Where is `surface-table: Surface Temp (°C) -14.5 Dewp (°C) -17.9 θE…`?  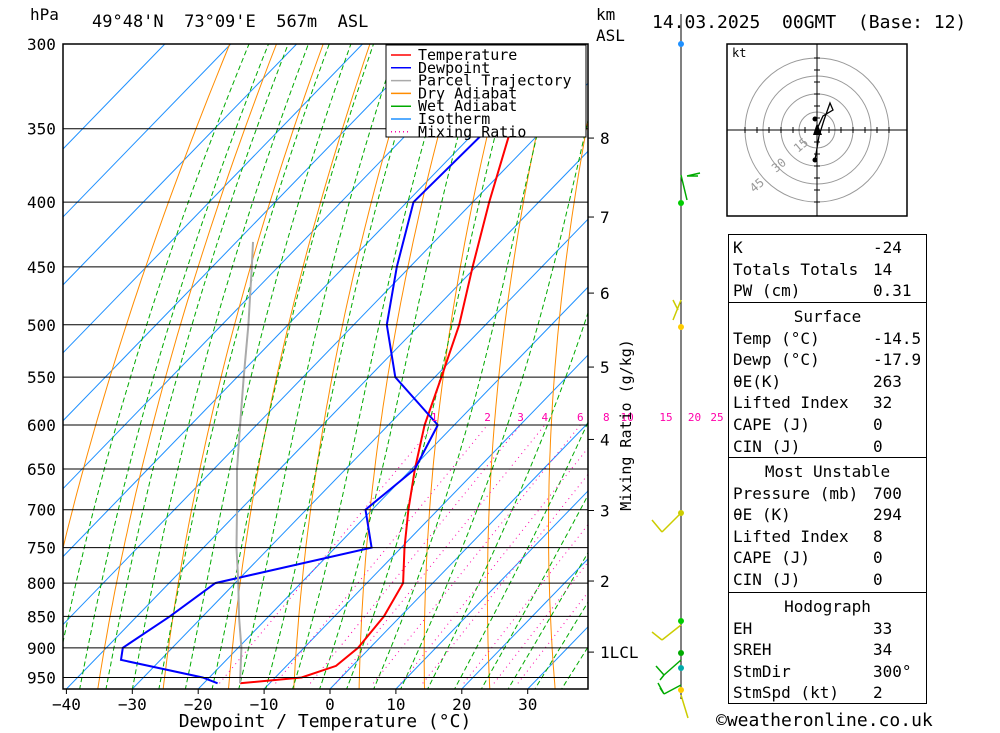 surface-table: Surface Temp (°C) -14.5 Dewp (°C) -17.9 θE… is located at coordinates (827, 380).